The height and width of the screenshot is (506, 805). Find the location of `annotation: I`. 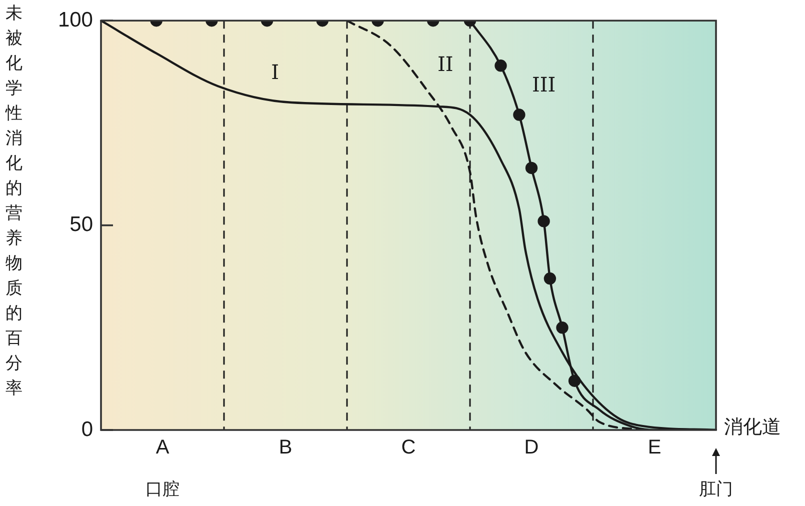

annotation: I is located at coordinates (275, 72).